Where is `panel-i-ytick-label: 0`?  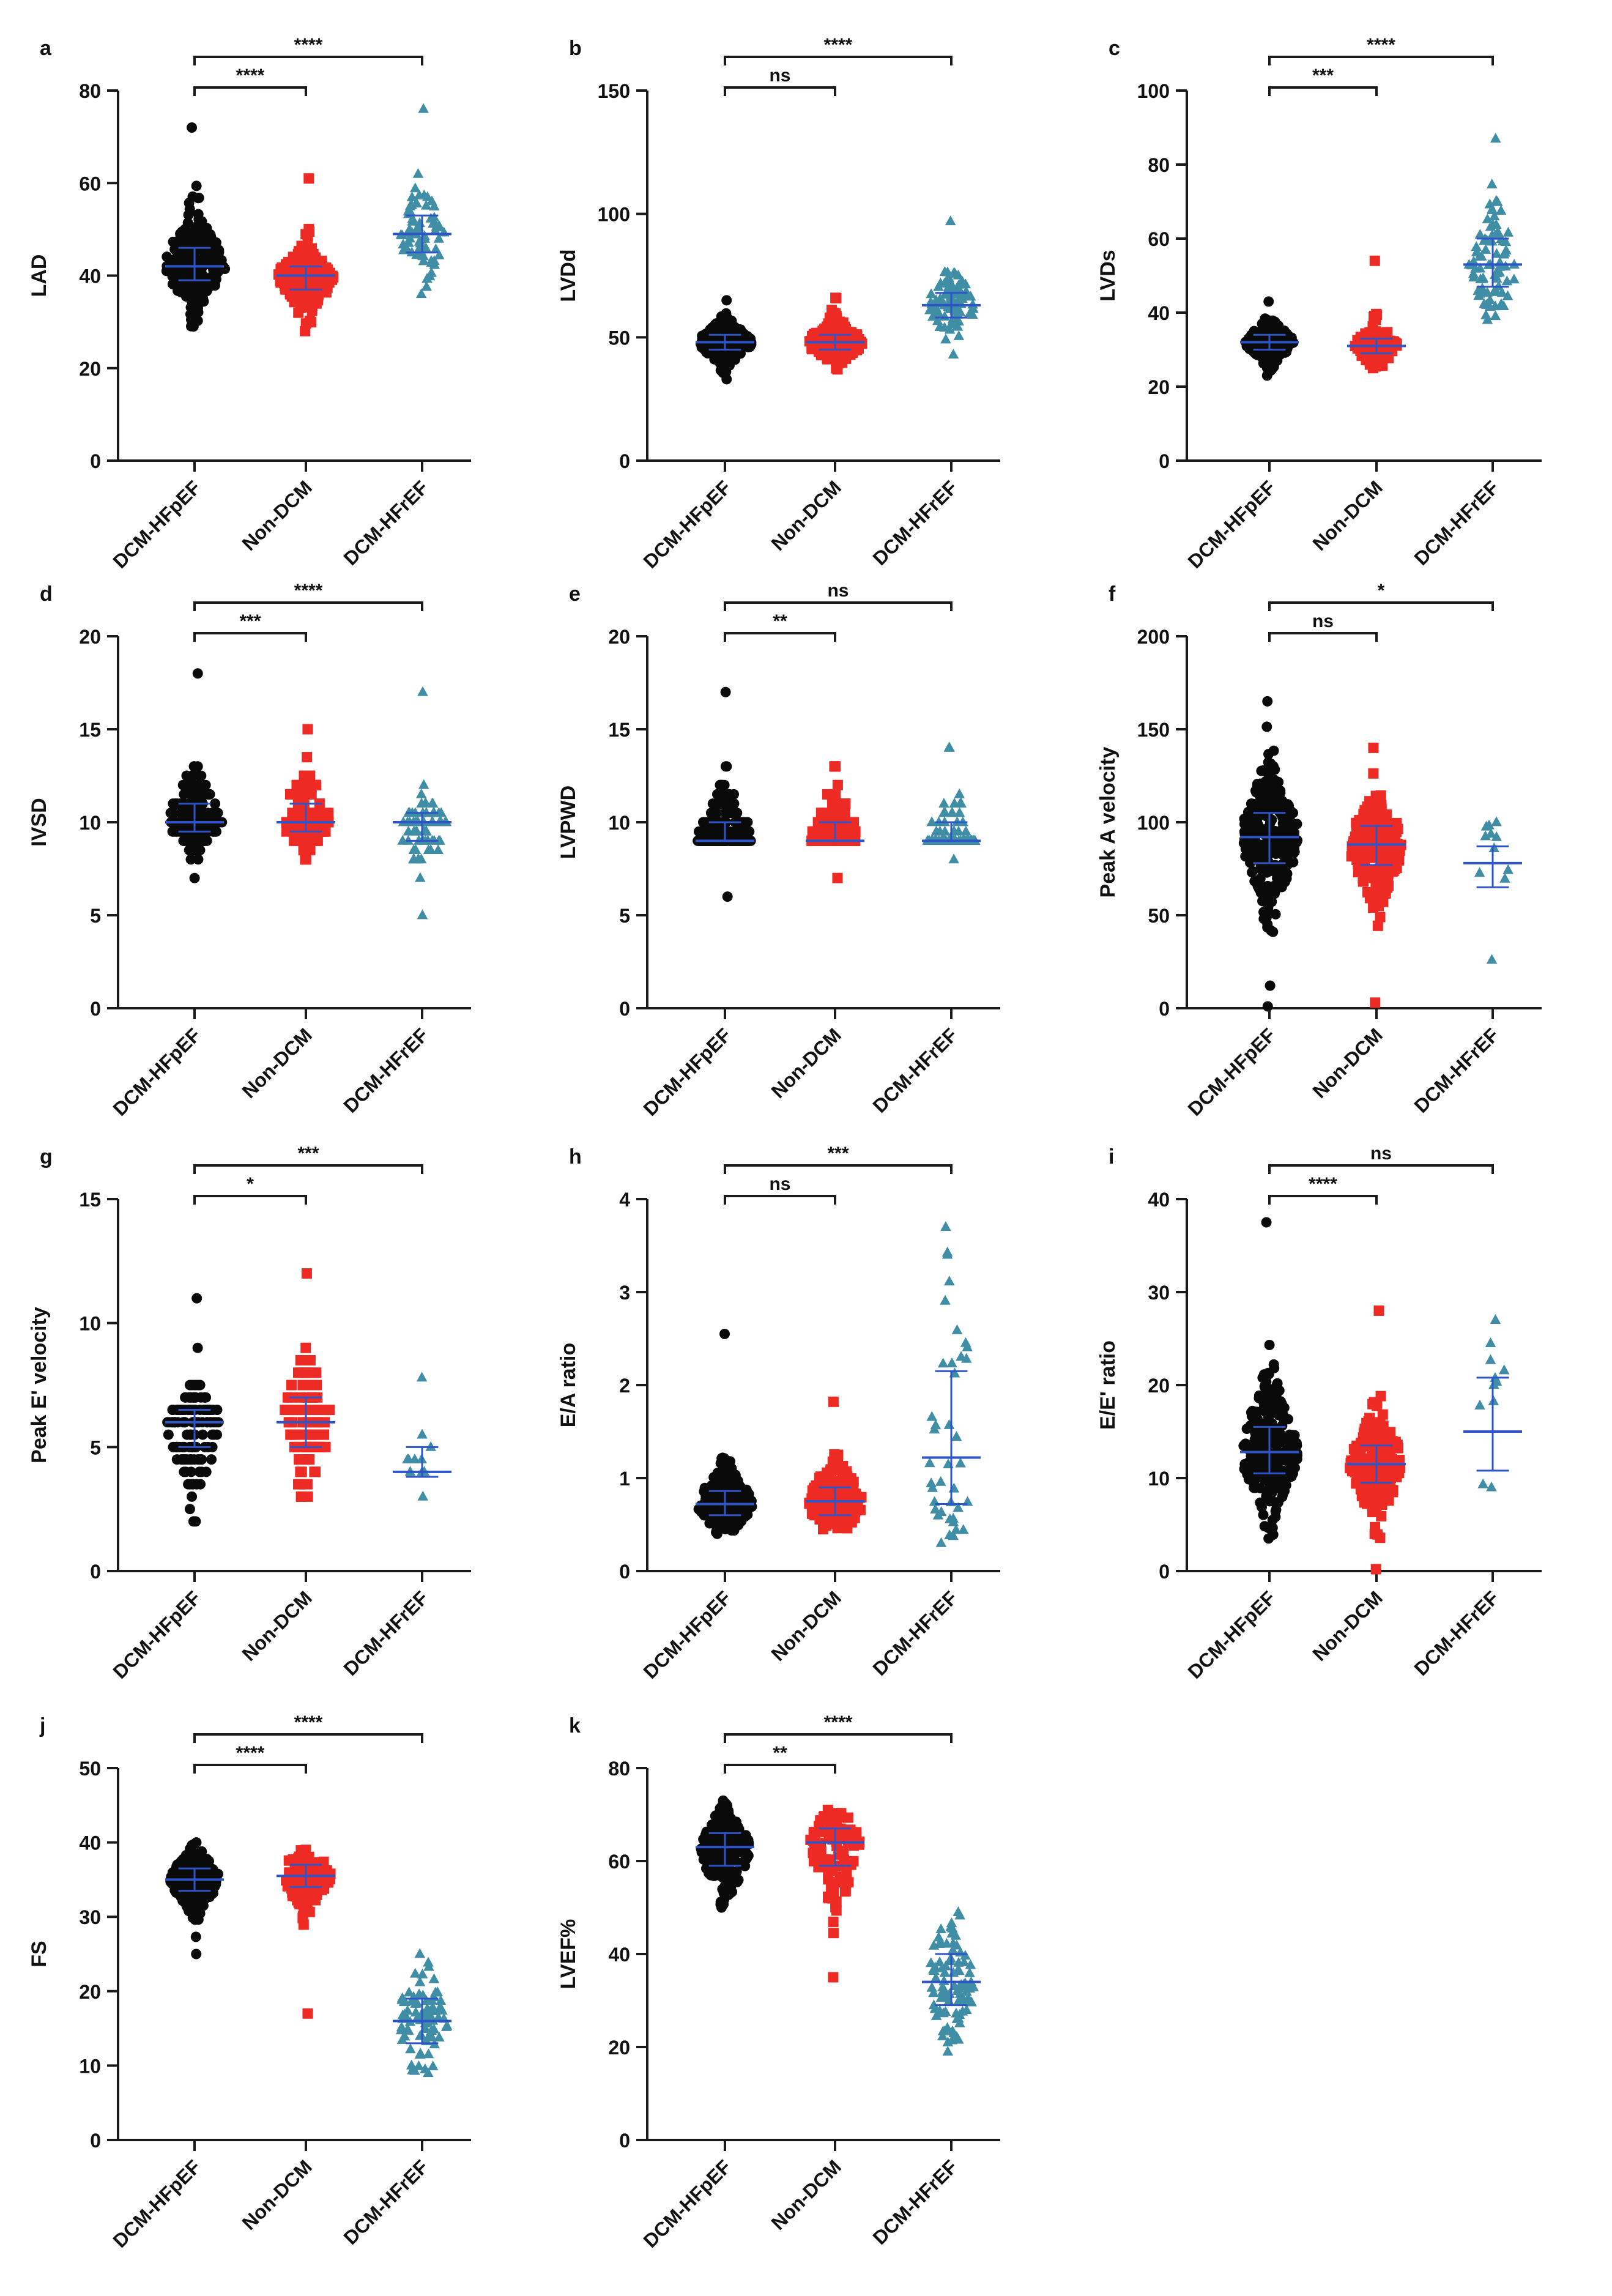 panel-i-ytick-label: 0 is located at coordinates (1164, 1572).